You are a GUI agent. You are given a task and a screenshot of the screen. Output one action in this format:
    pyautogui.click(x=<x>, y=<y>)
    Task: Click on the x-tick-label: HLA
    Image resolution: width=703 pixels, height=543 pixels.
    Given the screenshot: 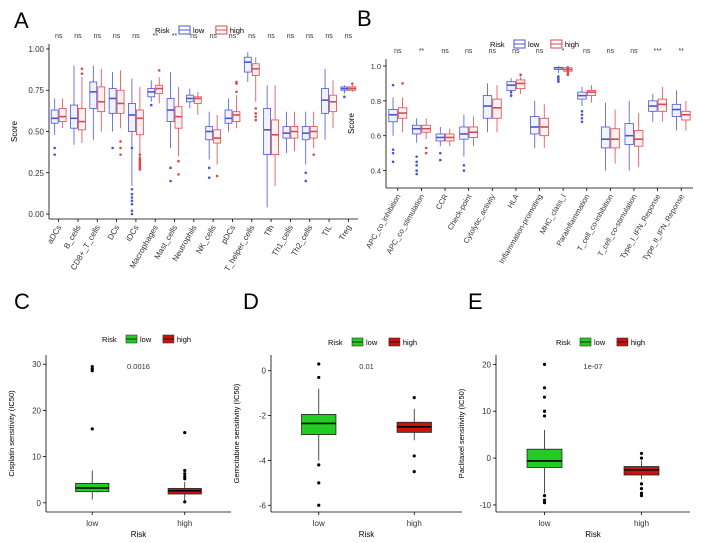 What is the action you would take?
    pyautogui.click(x=513, y=201)
    